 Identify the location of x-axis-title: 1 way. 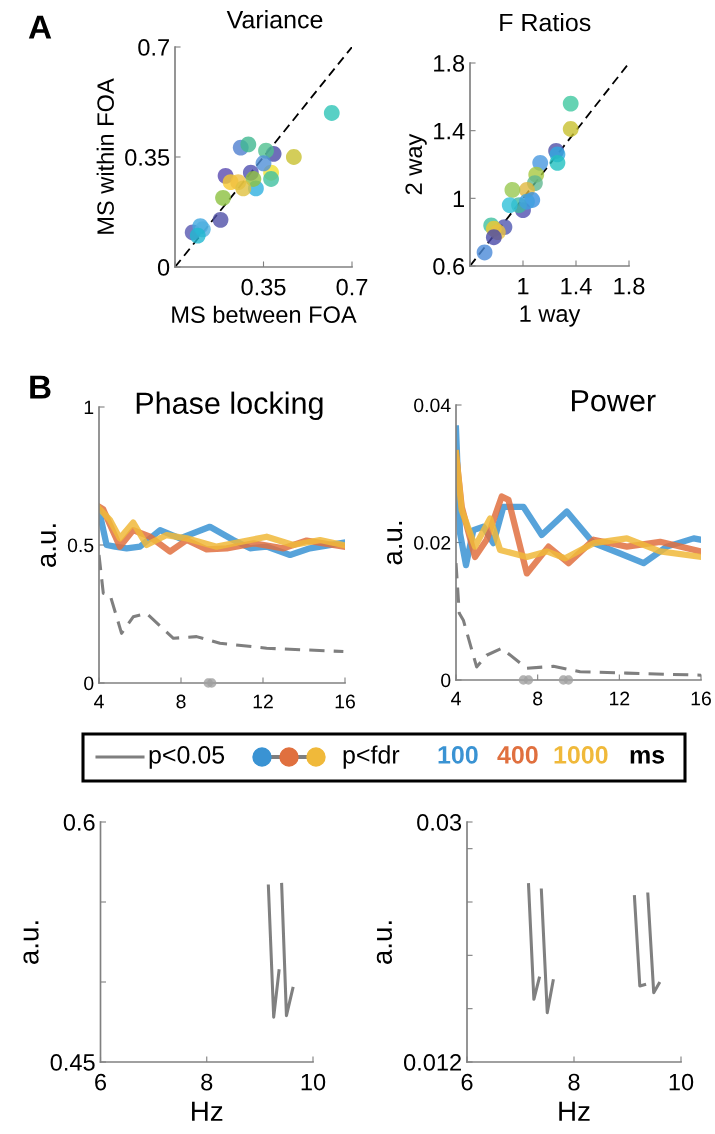
(550, 316).